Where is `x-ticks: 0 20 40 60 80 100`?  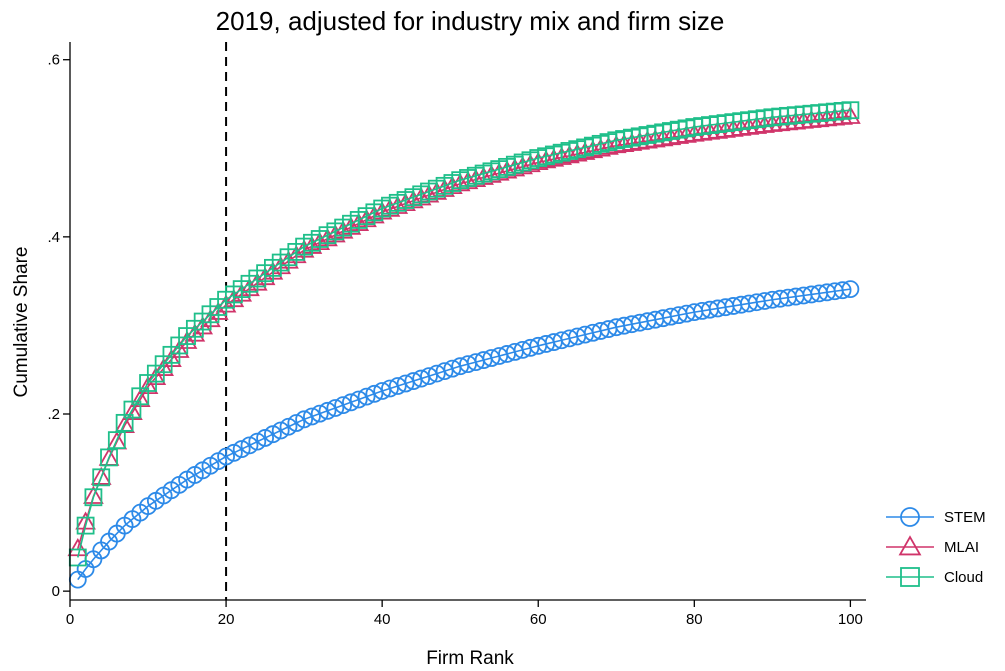 x-ticks: 0 20 40 60 80 100 is located at coordinates (464, 614).